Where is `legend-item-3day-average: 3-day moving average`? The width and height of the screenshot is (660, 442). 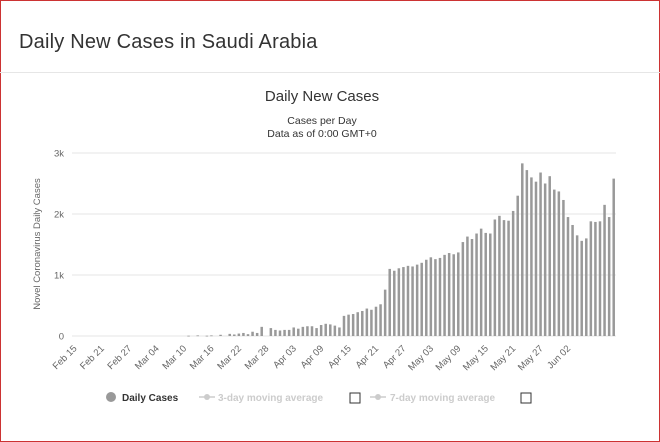 legend-item-3day-average: 3-day moving average is located at coordinates (261, 398).